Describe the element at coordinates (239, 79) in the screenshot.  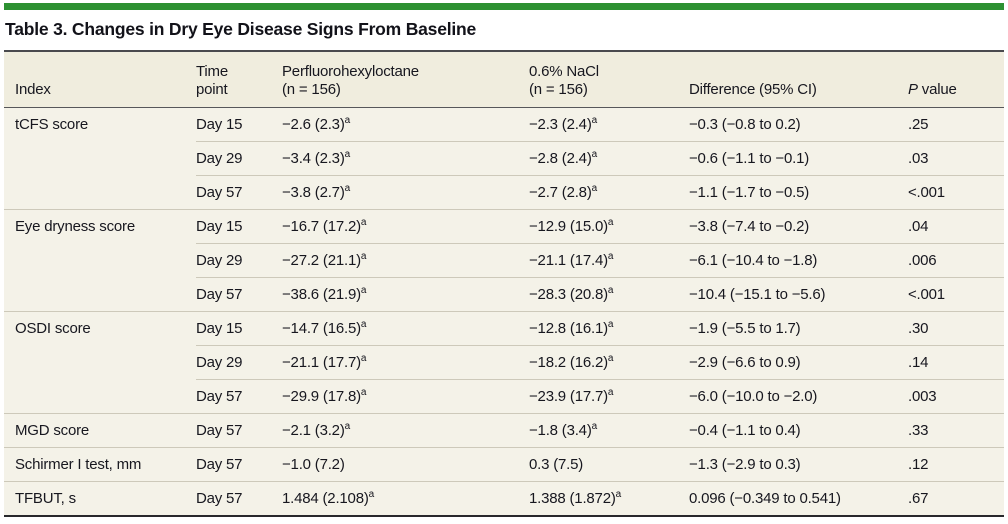
I see `column-header-time-point: Time point` at that location.